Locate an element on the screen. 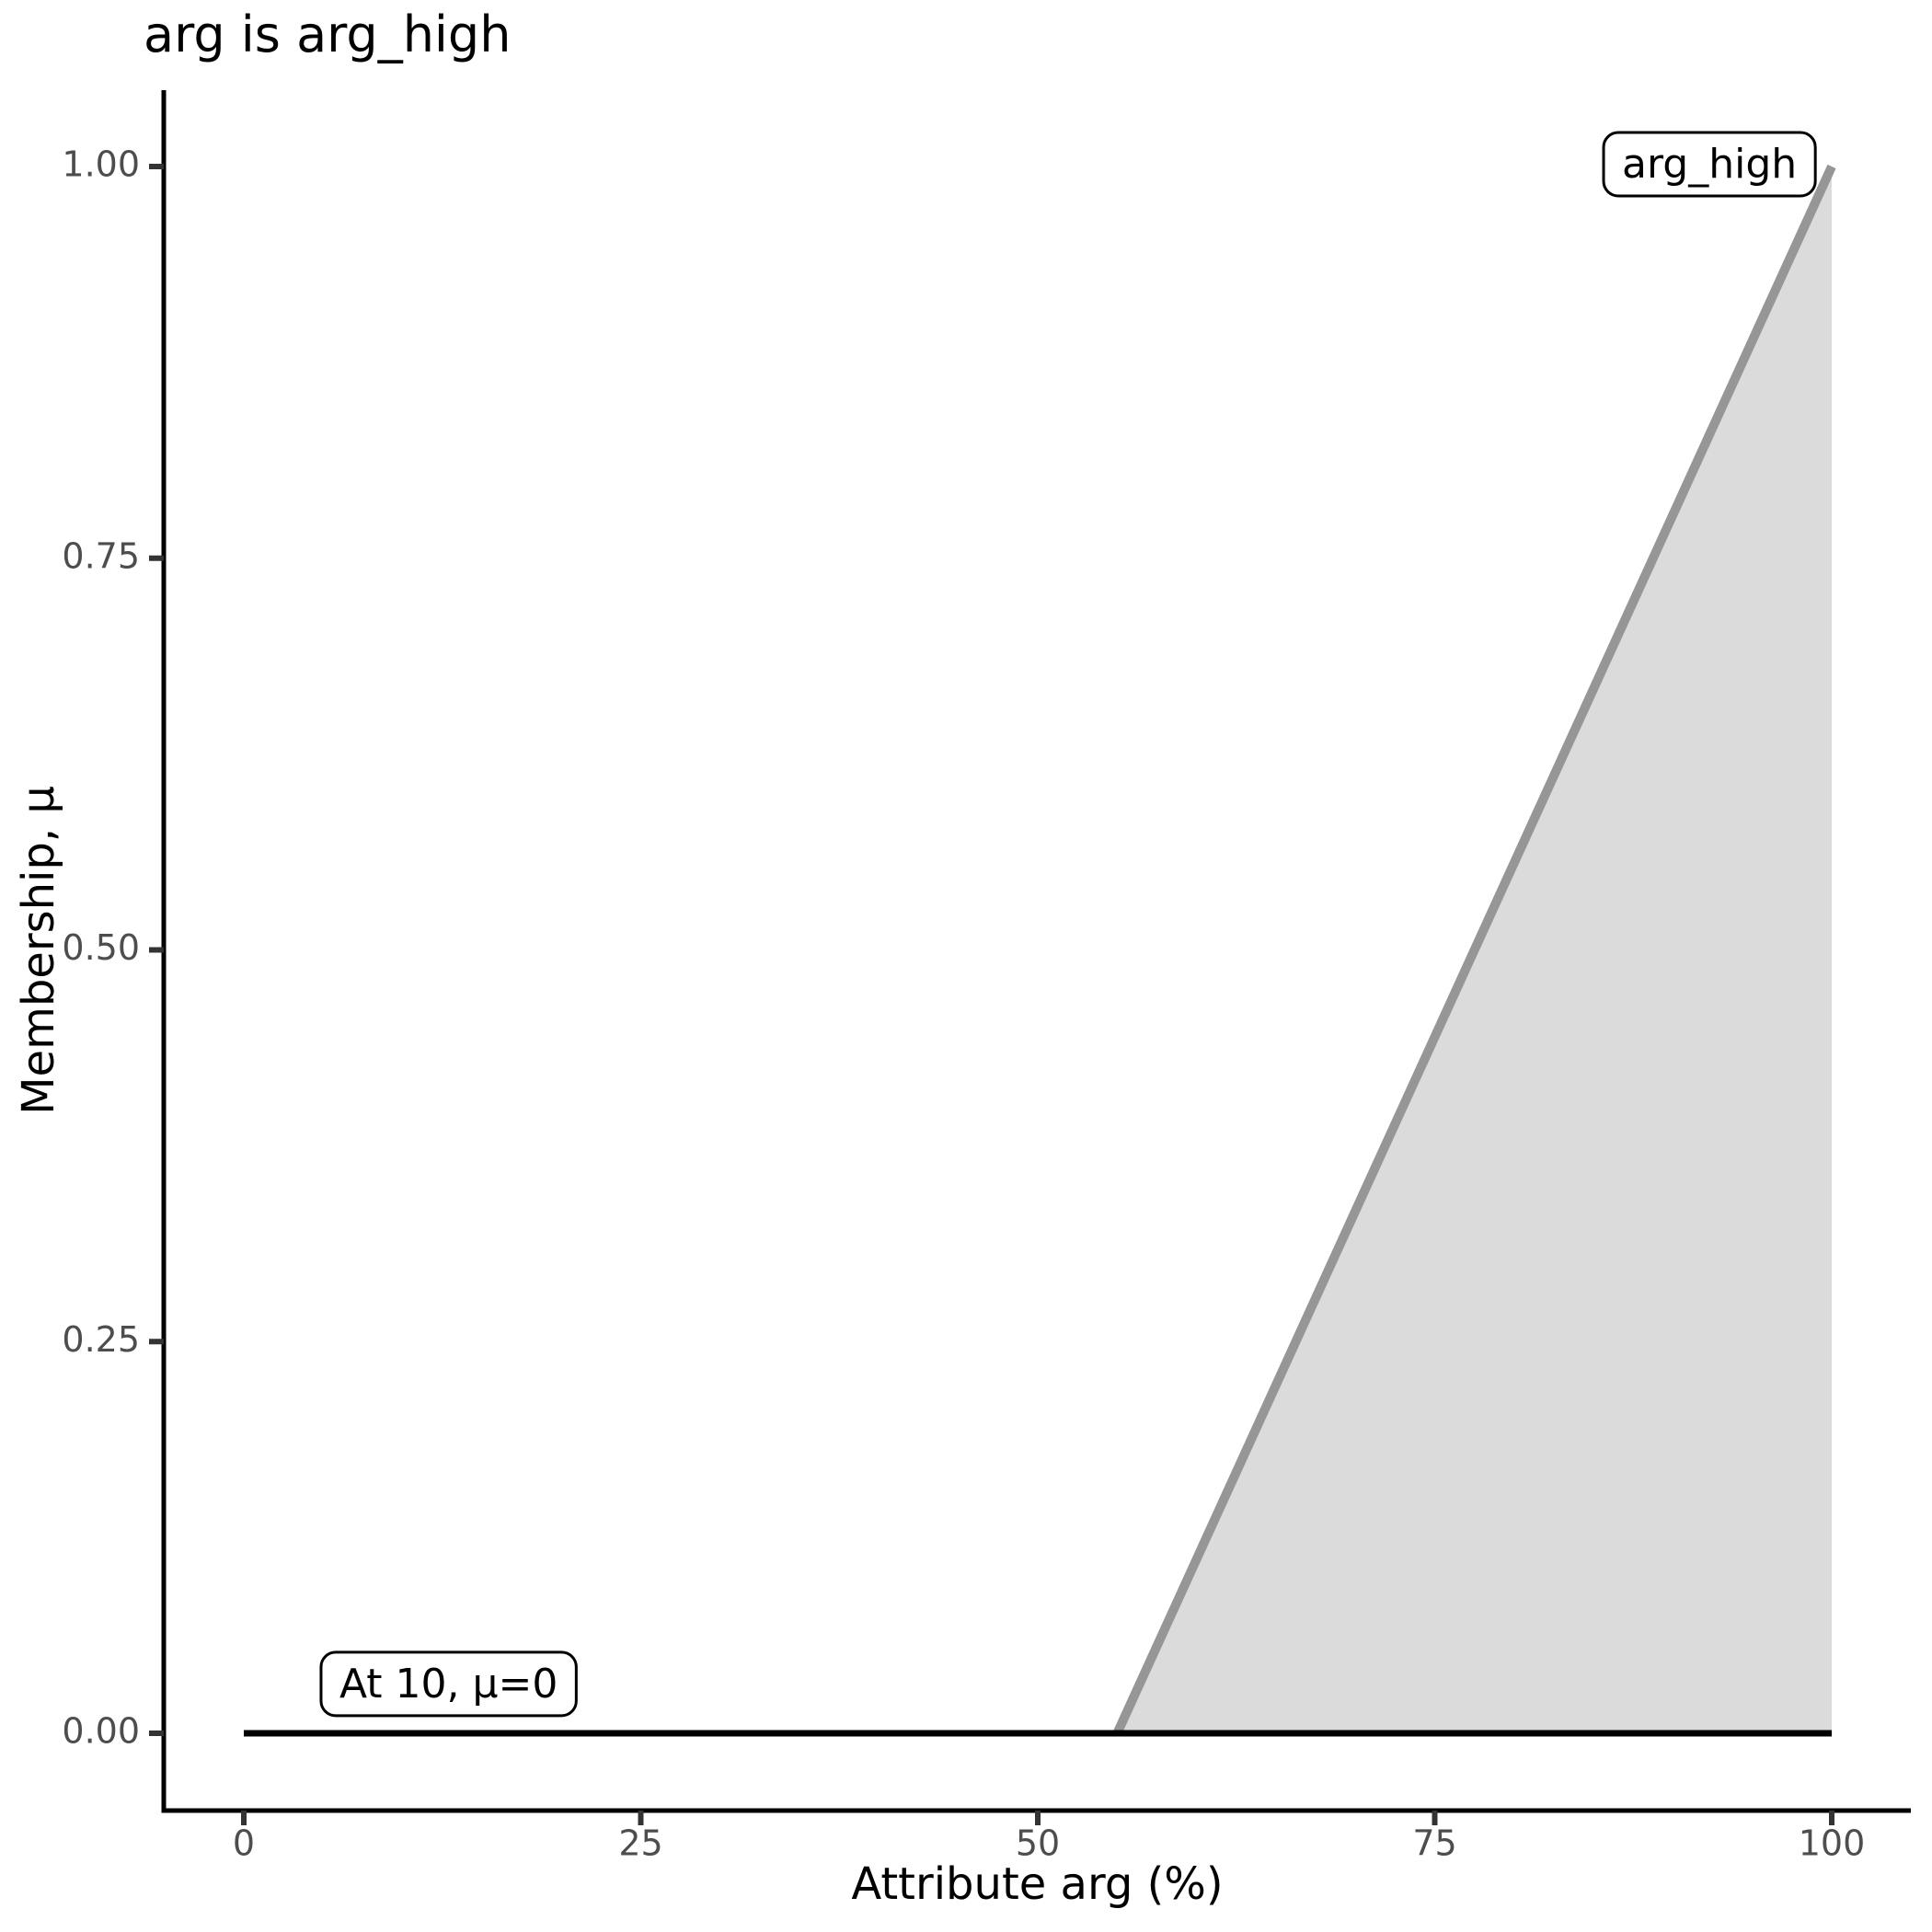 This screenshot has height=1932, width=1932. y-tick-label: 1.00 is located at coordinates (101, 164).